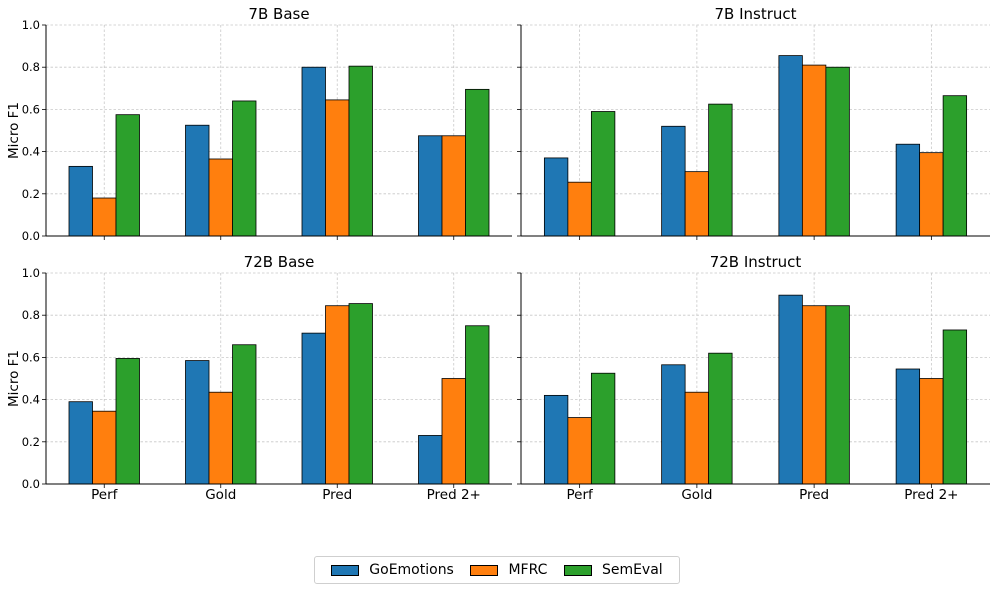  I want to click on panel-title: 72B Instruct, so click(756, 262).